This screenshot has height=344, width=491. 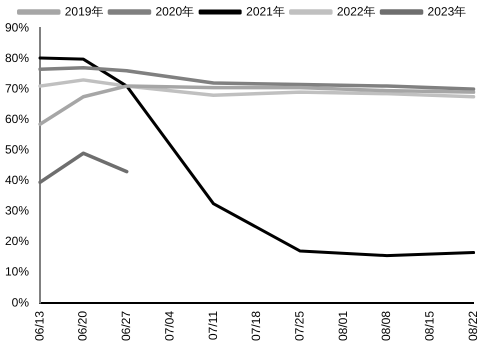 I want to click on y-tick-label: 30%, so click(x=17, y=211).